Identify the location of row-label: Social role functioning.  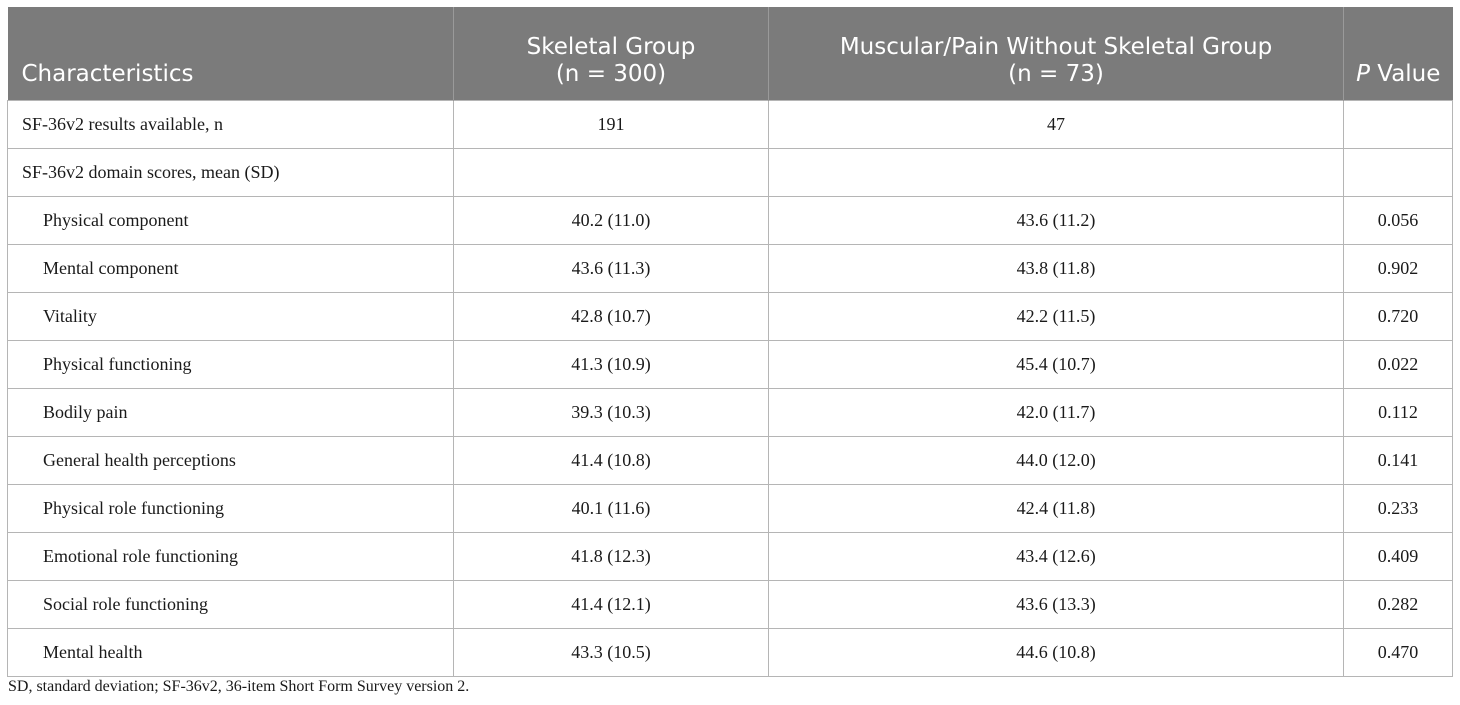
(230, 604).